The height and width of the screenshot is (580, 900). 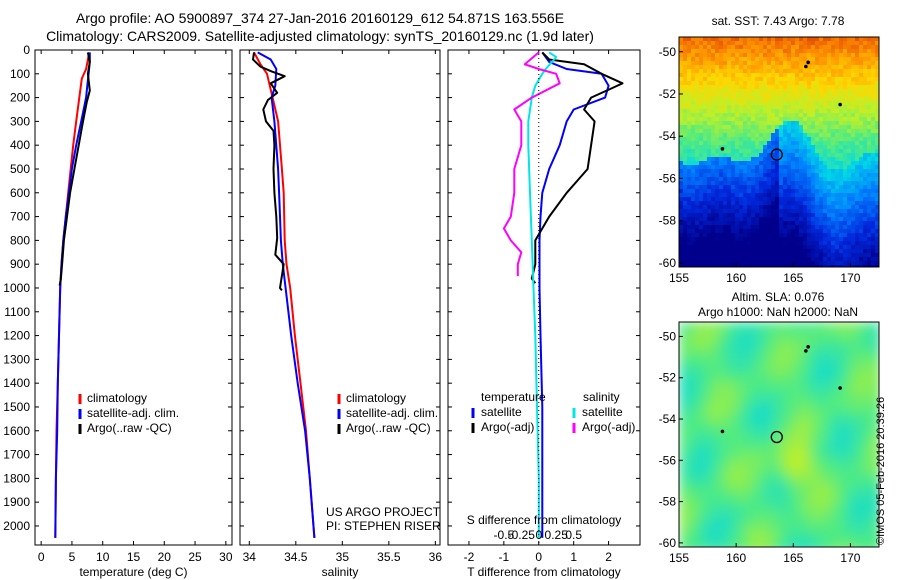 I want to click on island-marker, so click(x=840, y=388).